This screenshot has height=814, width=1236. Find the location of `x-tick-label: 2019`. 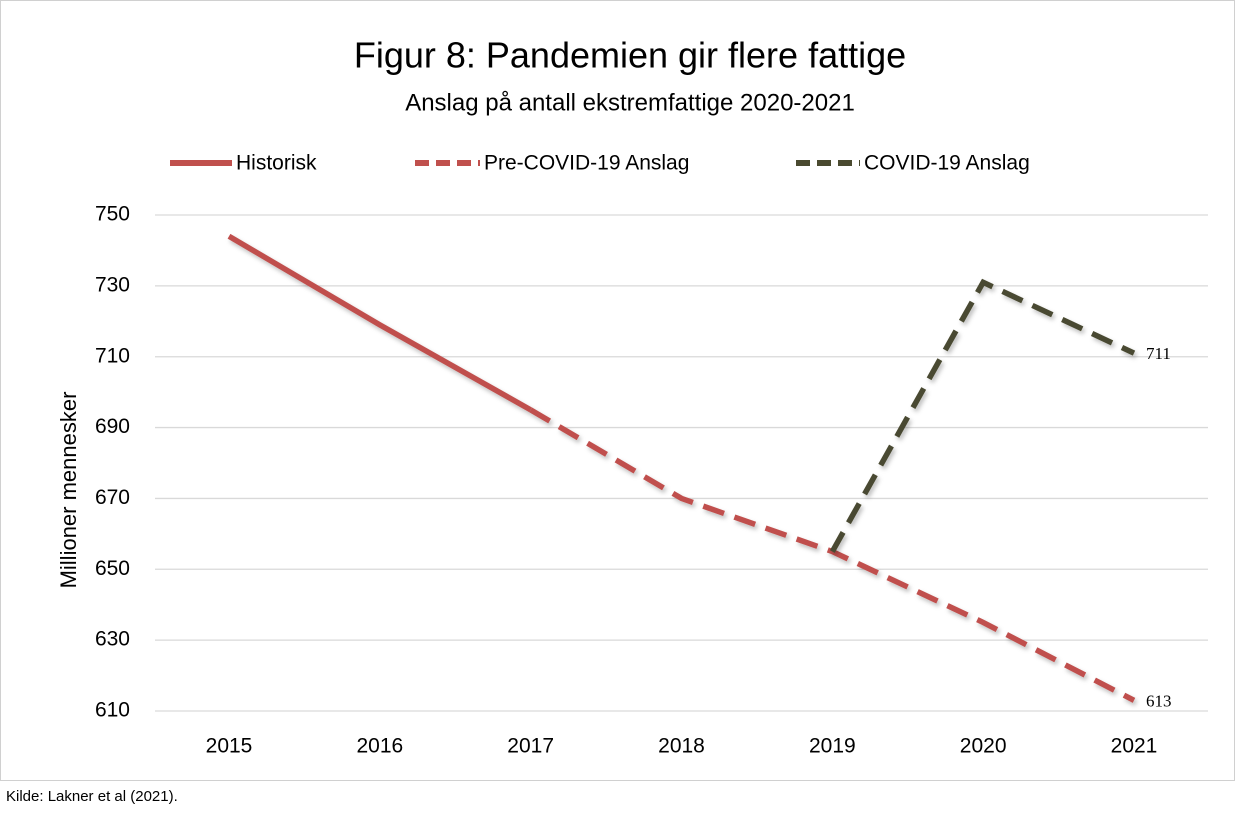

x-tick-label: 2019 is located at coordinates (832, 746).